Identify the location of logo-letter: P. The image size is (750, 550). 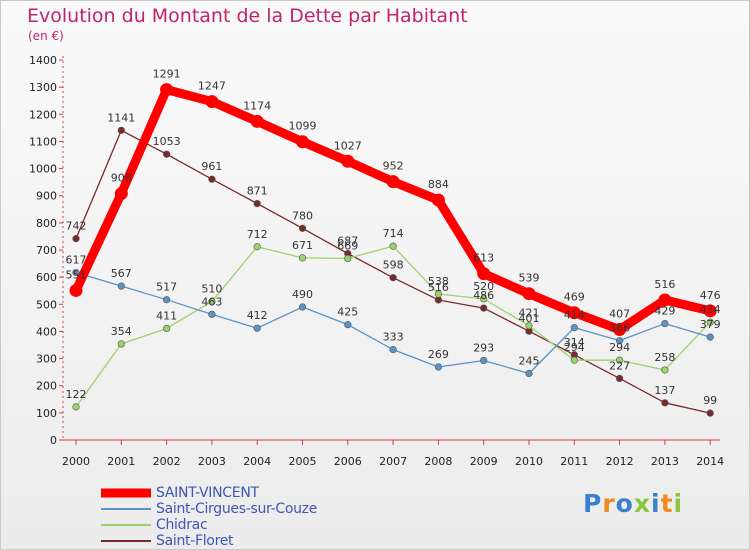
(593, 503).